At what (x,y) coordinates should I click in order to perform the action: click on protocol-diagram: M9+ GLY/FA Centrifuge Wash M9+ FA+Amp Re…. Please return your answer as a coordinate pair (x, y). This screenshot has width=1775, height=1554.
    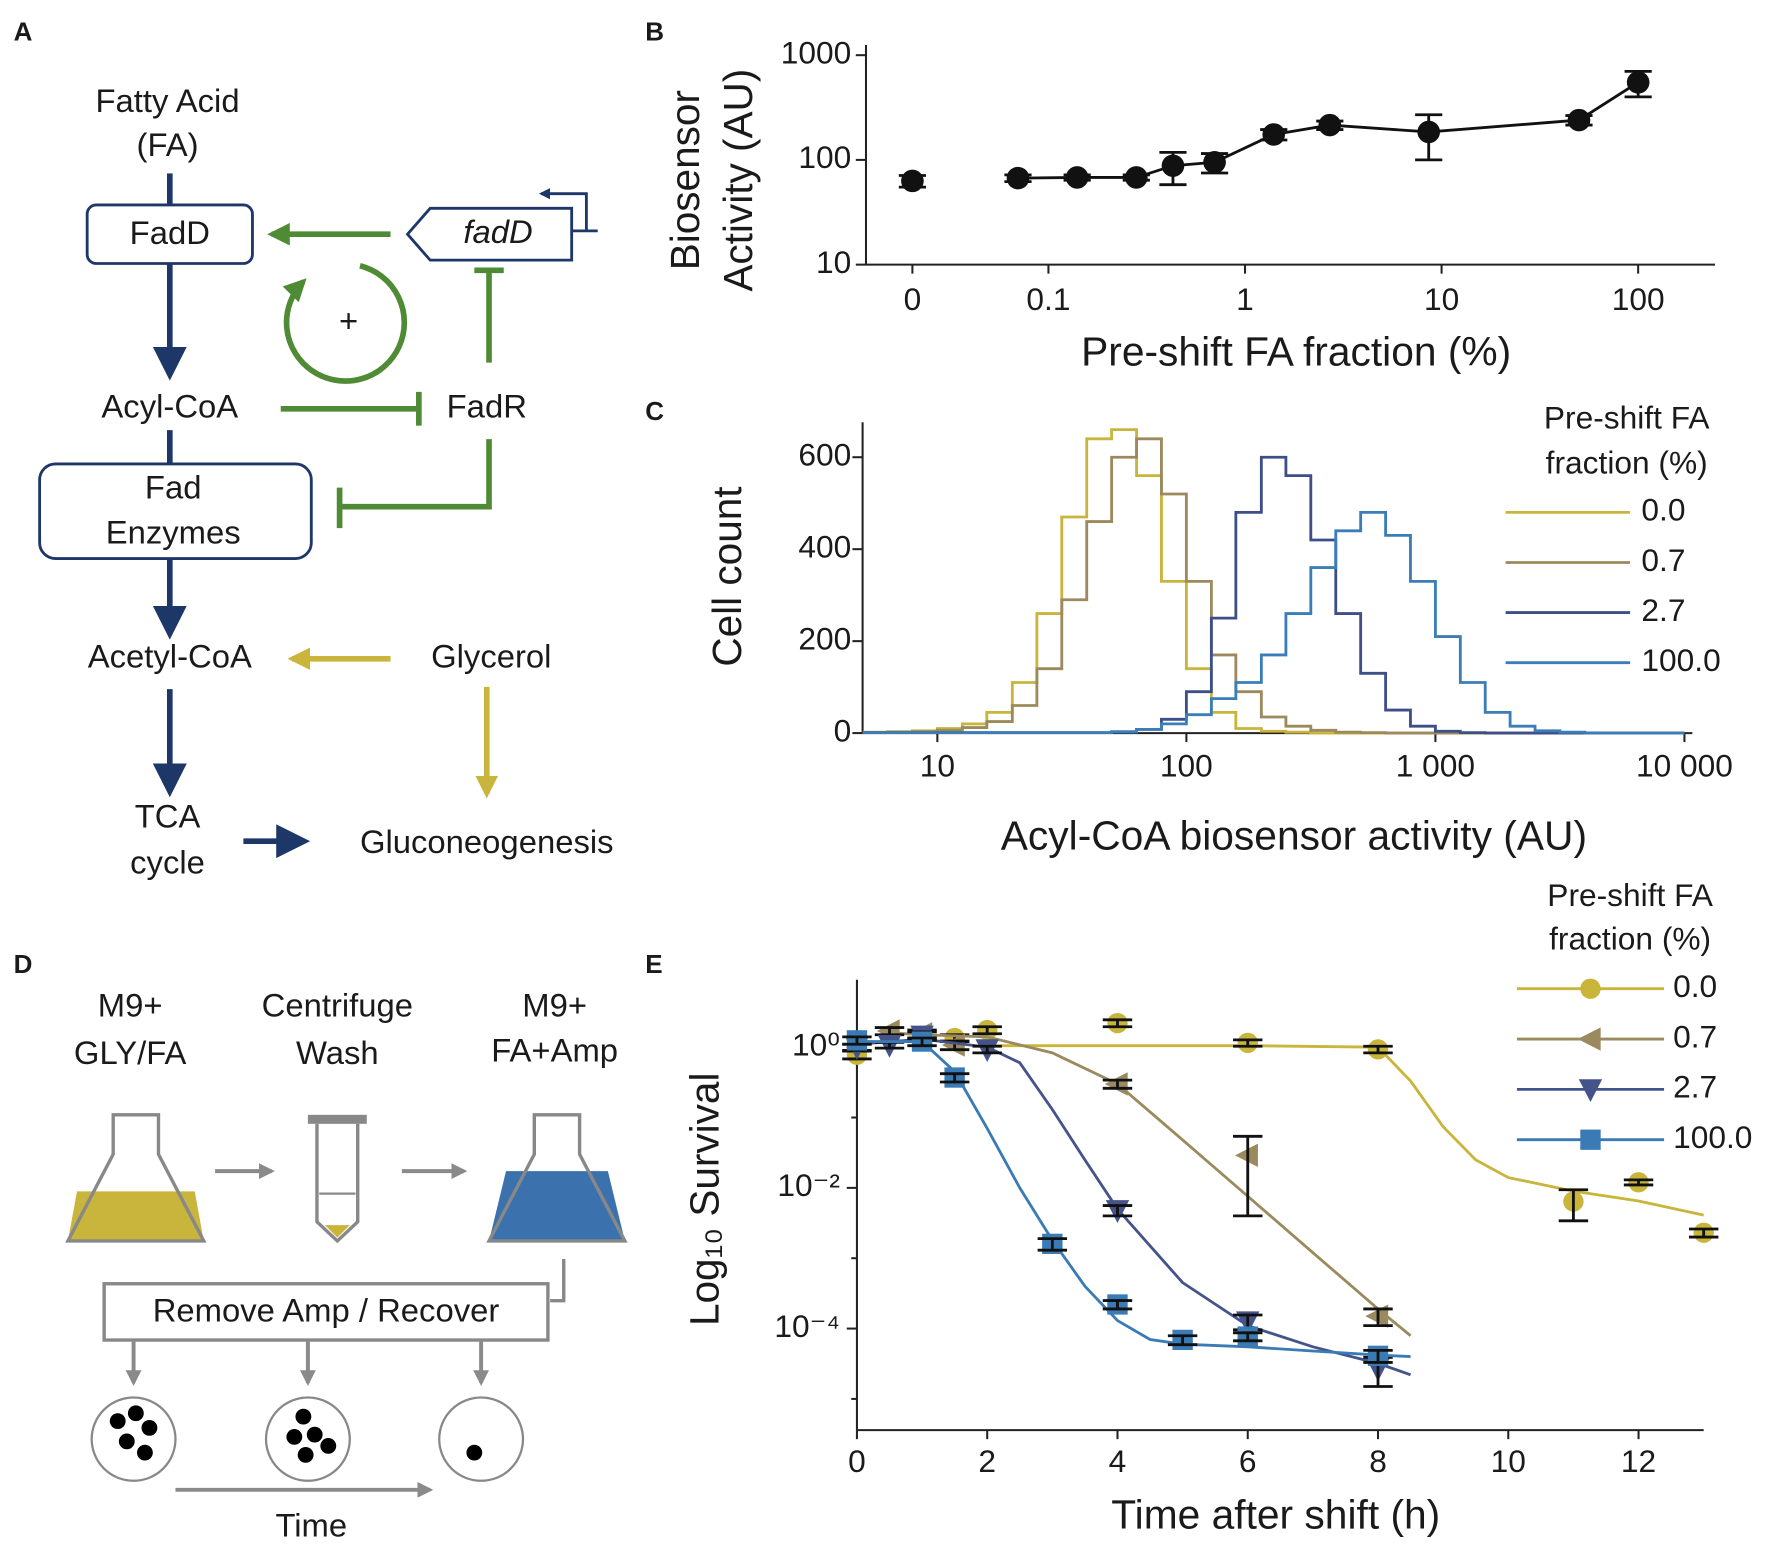
    Looking at the image, I should click on (346, 1265).